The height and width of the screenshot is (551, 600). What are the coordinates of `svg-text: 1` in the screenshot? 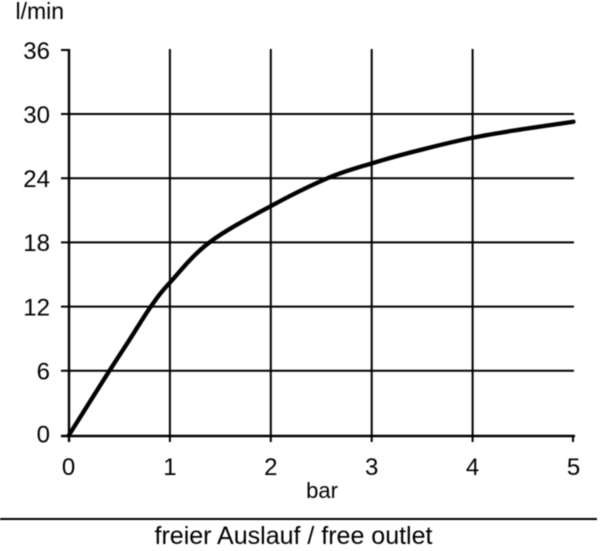 It's located at (169, 467).